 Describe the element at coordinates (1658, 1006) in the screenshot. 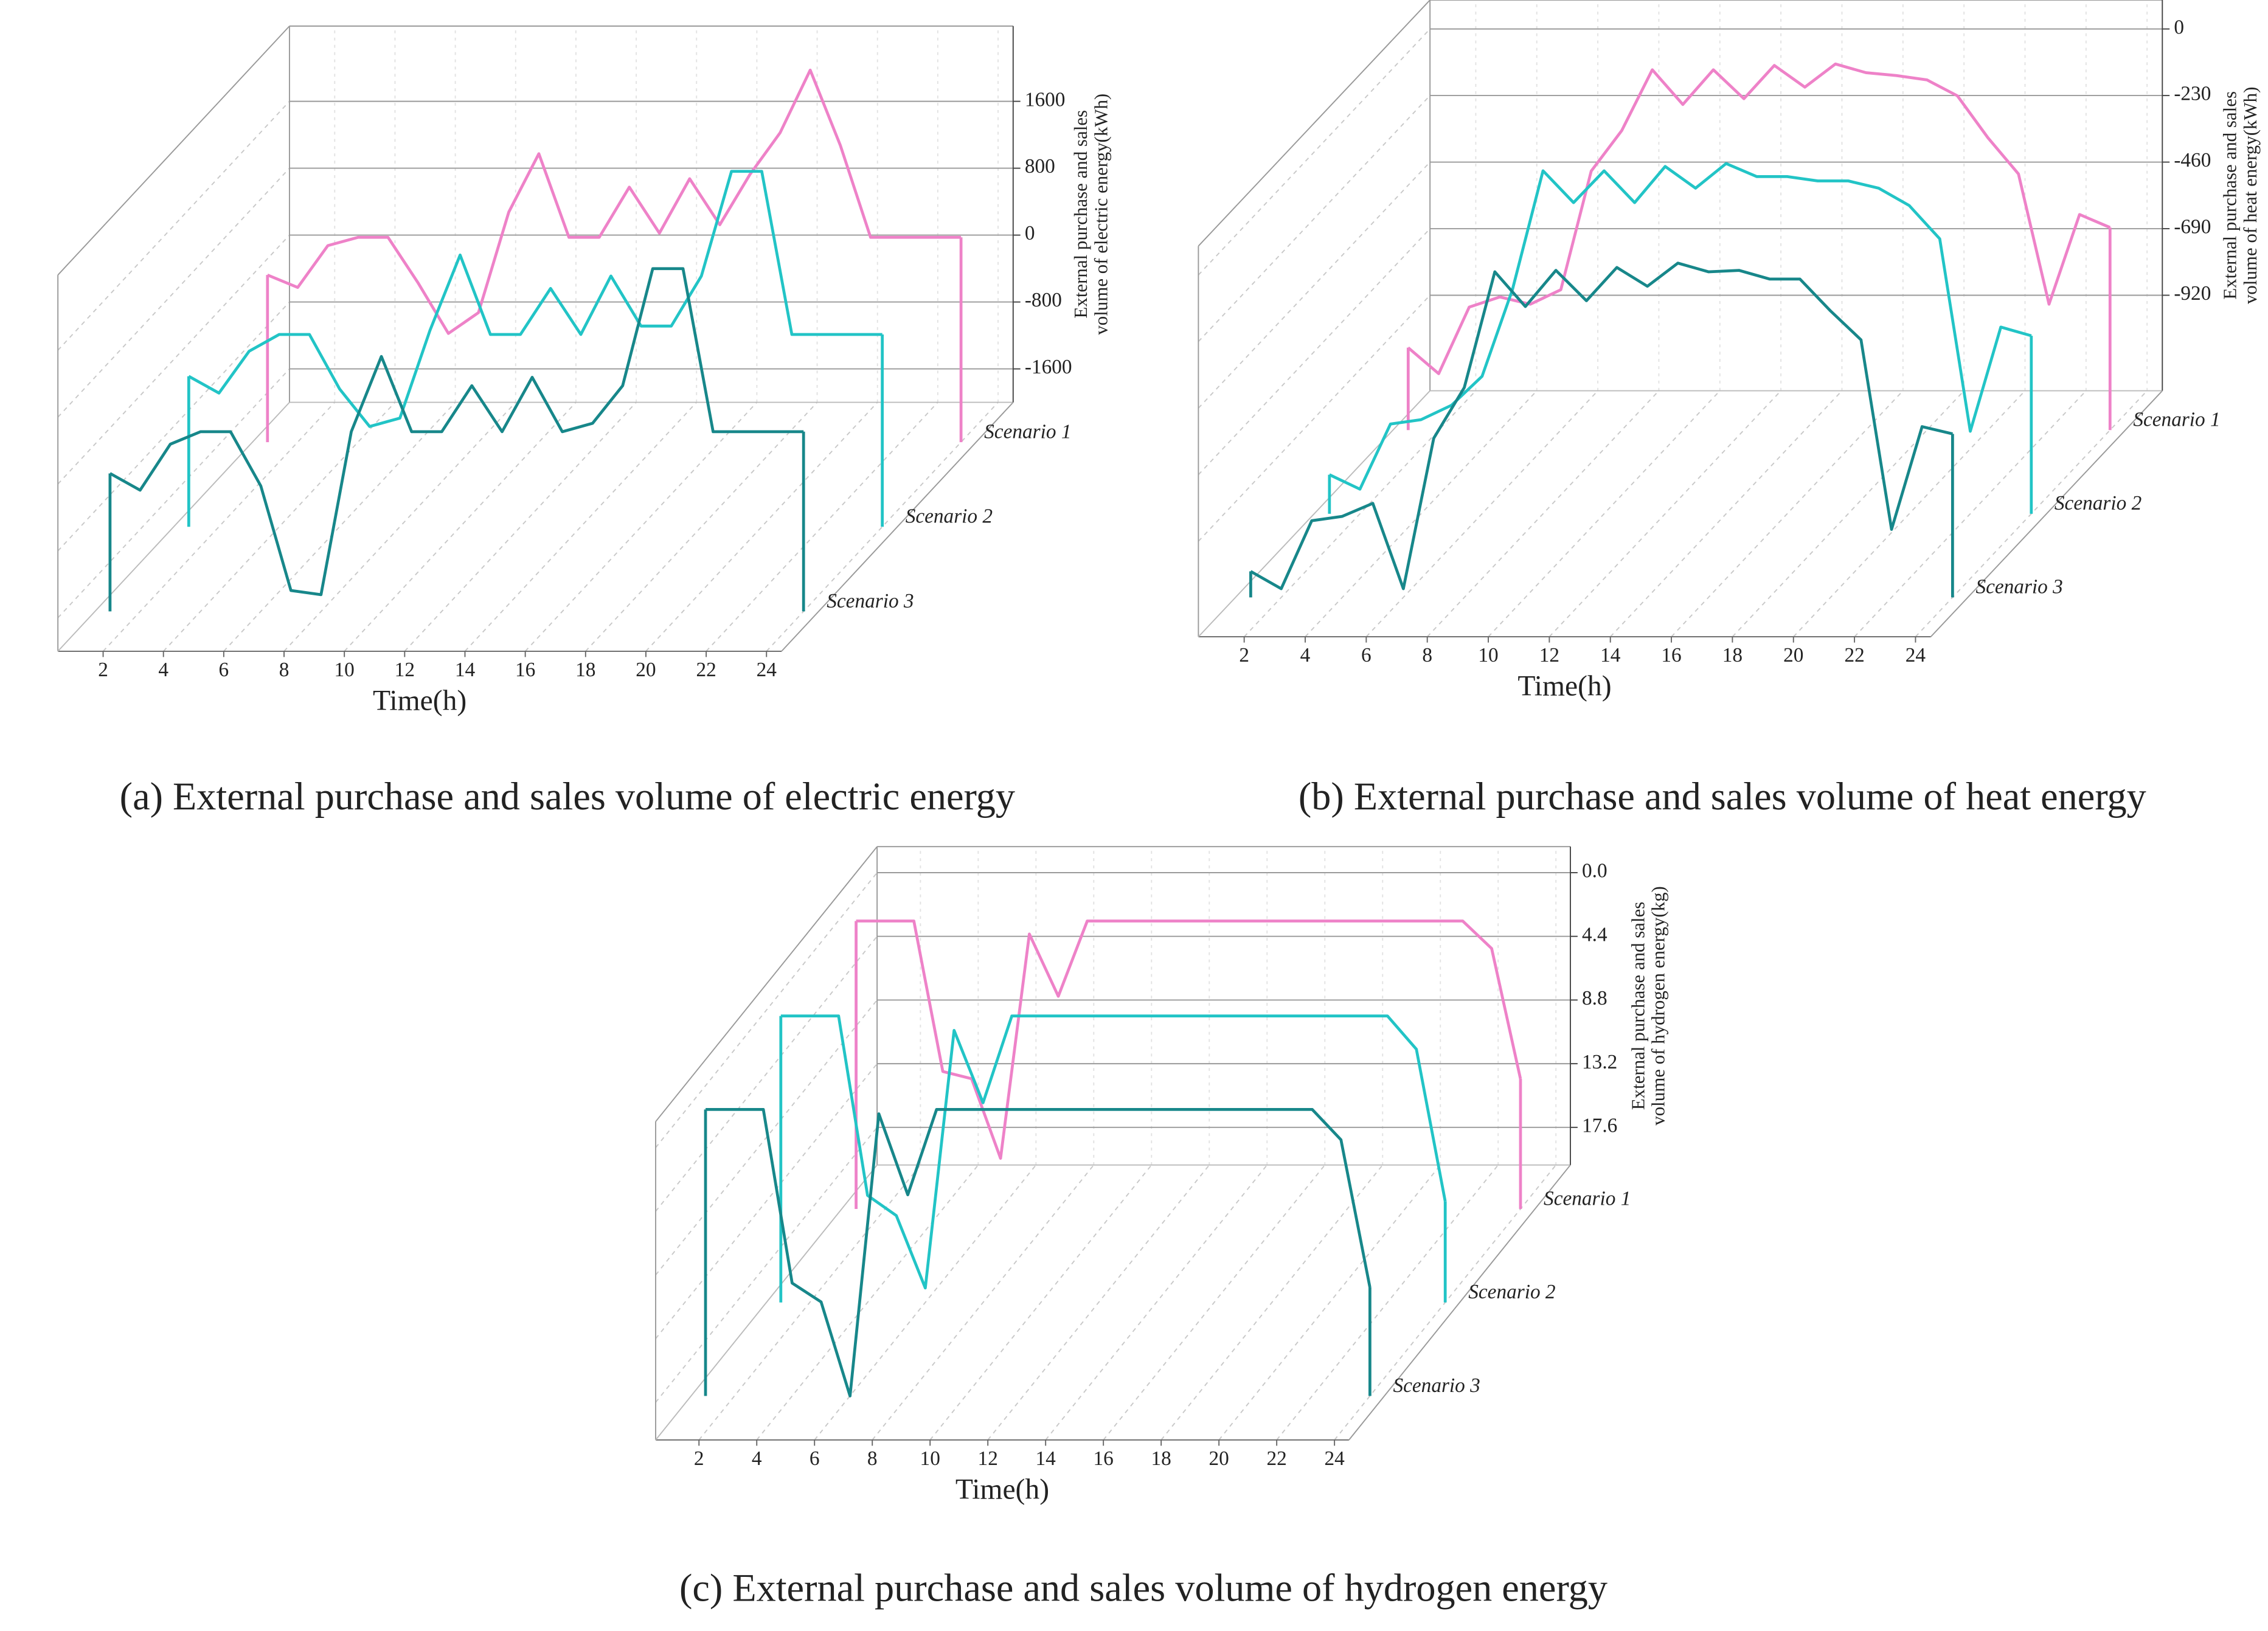

I see `y-axis-label: volume of hydrogen energy(kg)` at that location.